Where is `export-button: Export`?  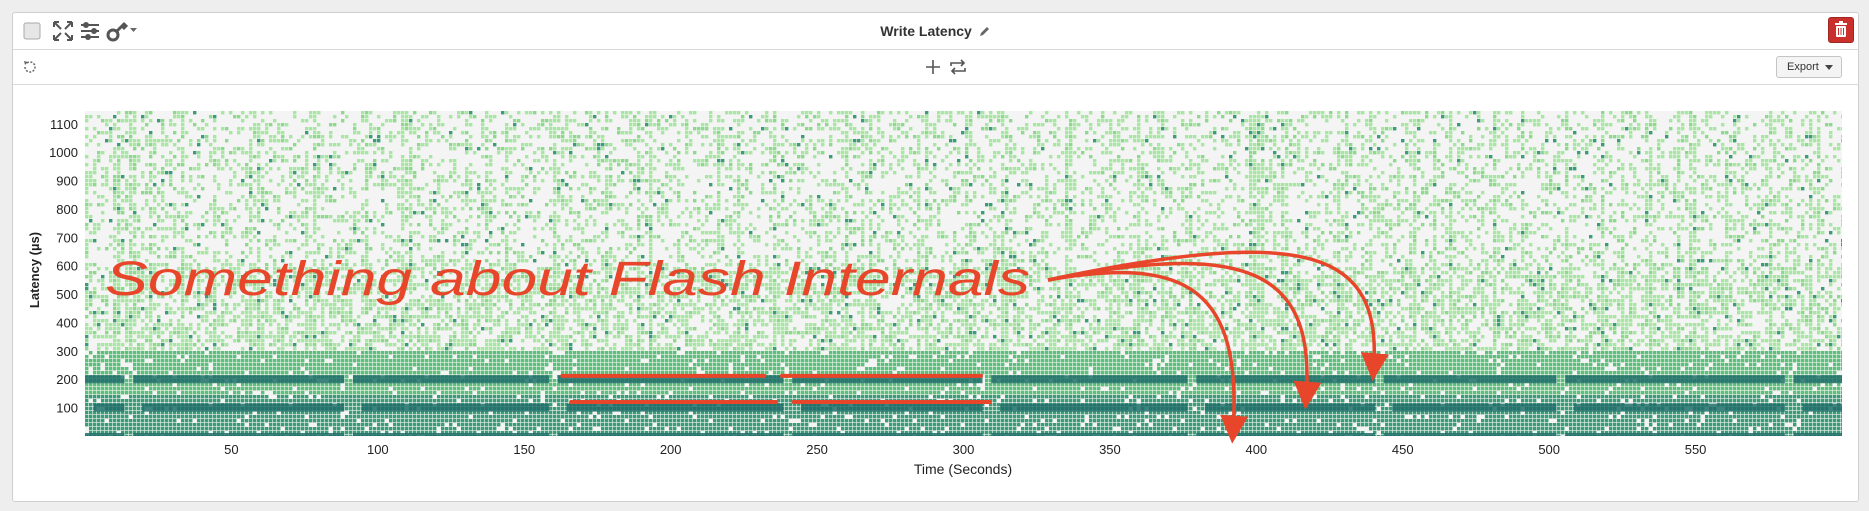 export-button: Export is located at coordinates (1809, 67).